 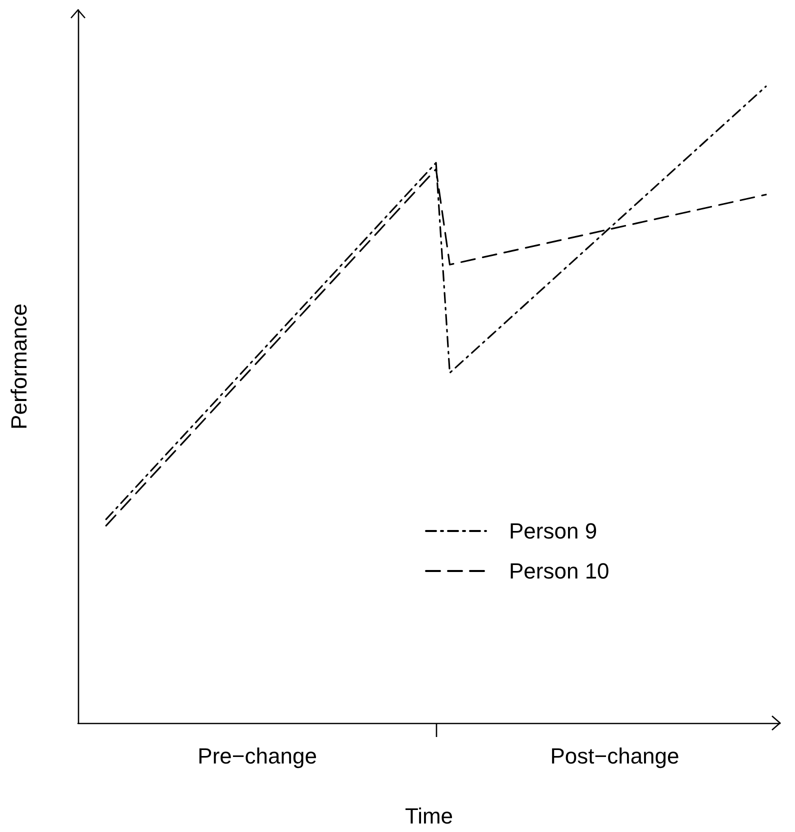 I want to click on legend-label: Person 10, so click(x=559, y=571).